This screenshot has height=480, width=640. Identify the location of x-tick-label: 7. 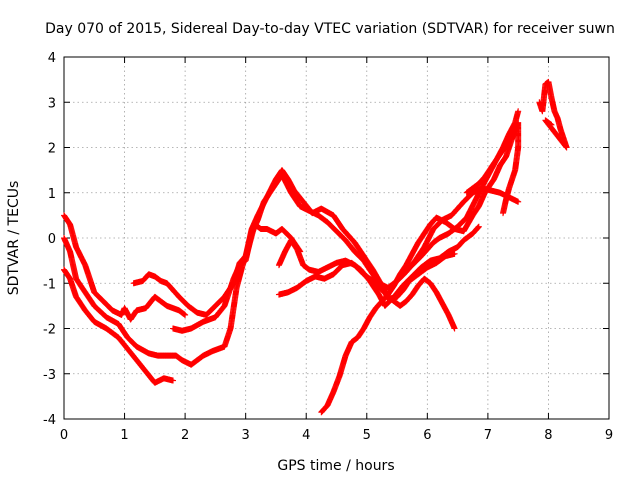
(488, 435).